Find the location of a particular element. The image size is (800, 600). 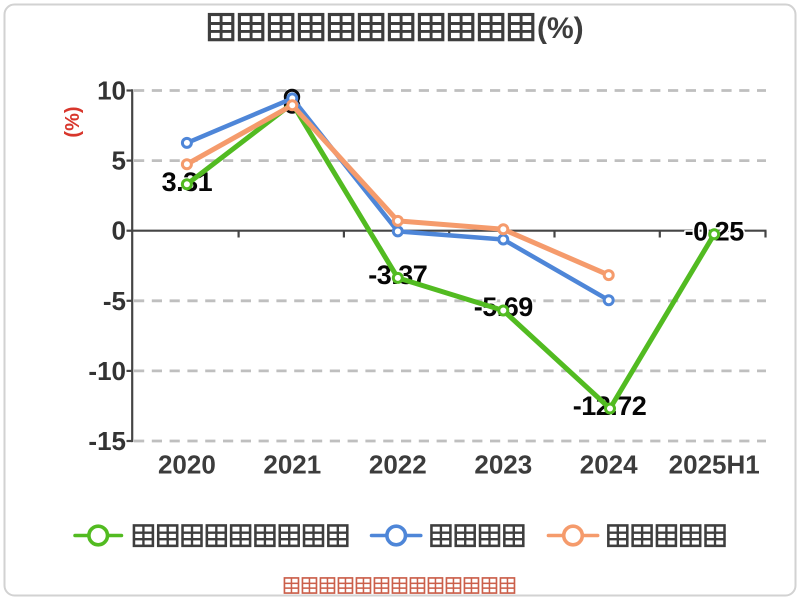

svg-text: 2021 is located at coordinates (292, 465).